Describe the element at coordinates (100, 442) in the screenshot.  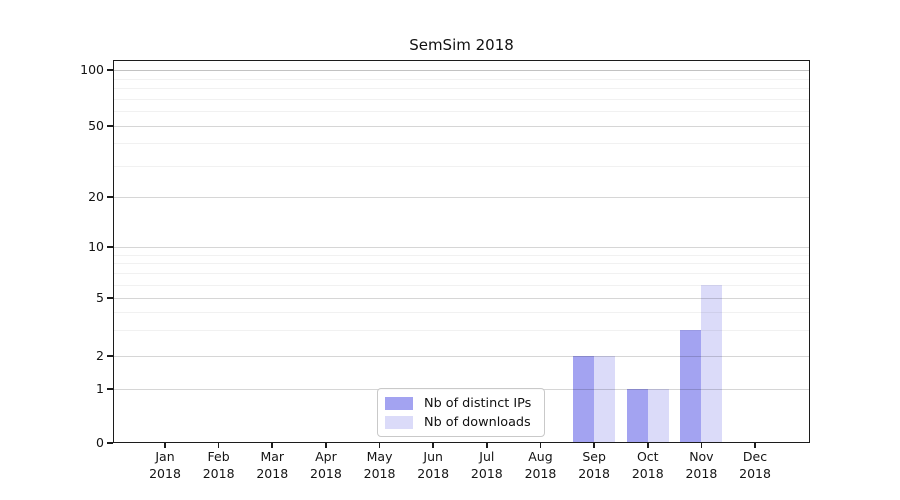
I see `y-tick-label: 0` at that location.